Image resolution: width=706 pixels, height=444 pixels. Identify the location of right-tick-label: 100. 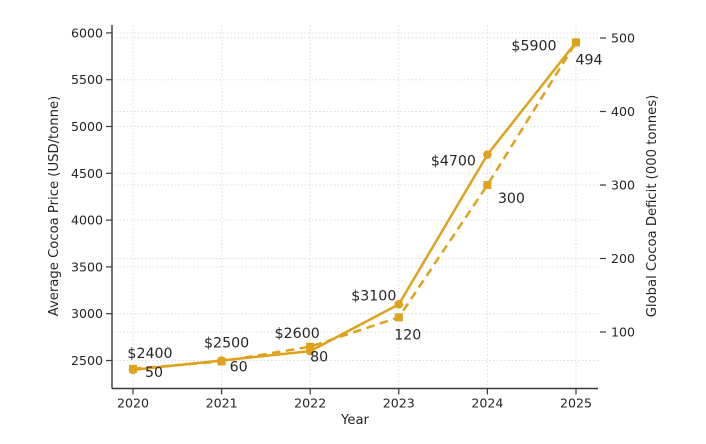
(623, 332).